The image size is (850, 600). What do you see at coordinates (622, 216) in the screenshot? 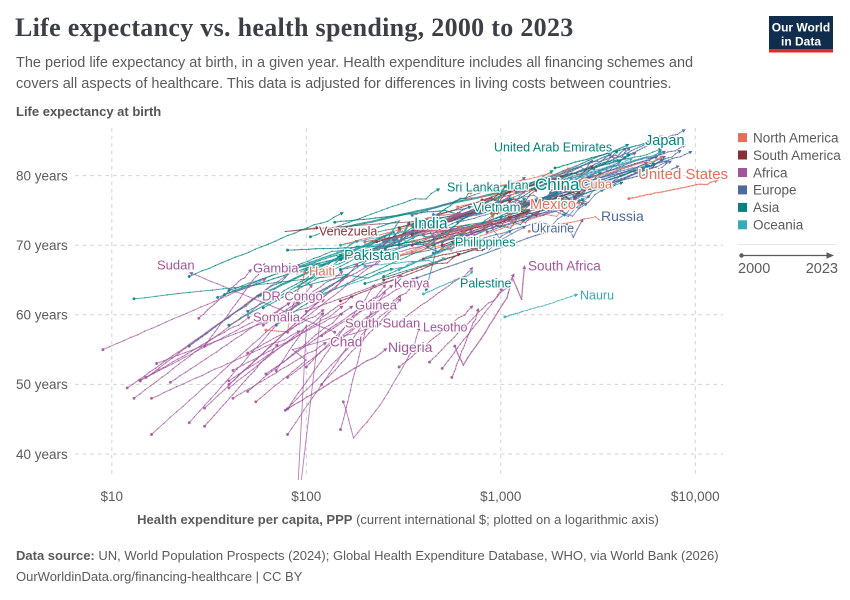
I see `svg-text: Russia` at bounding box center [622, 216].